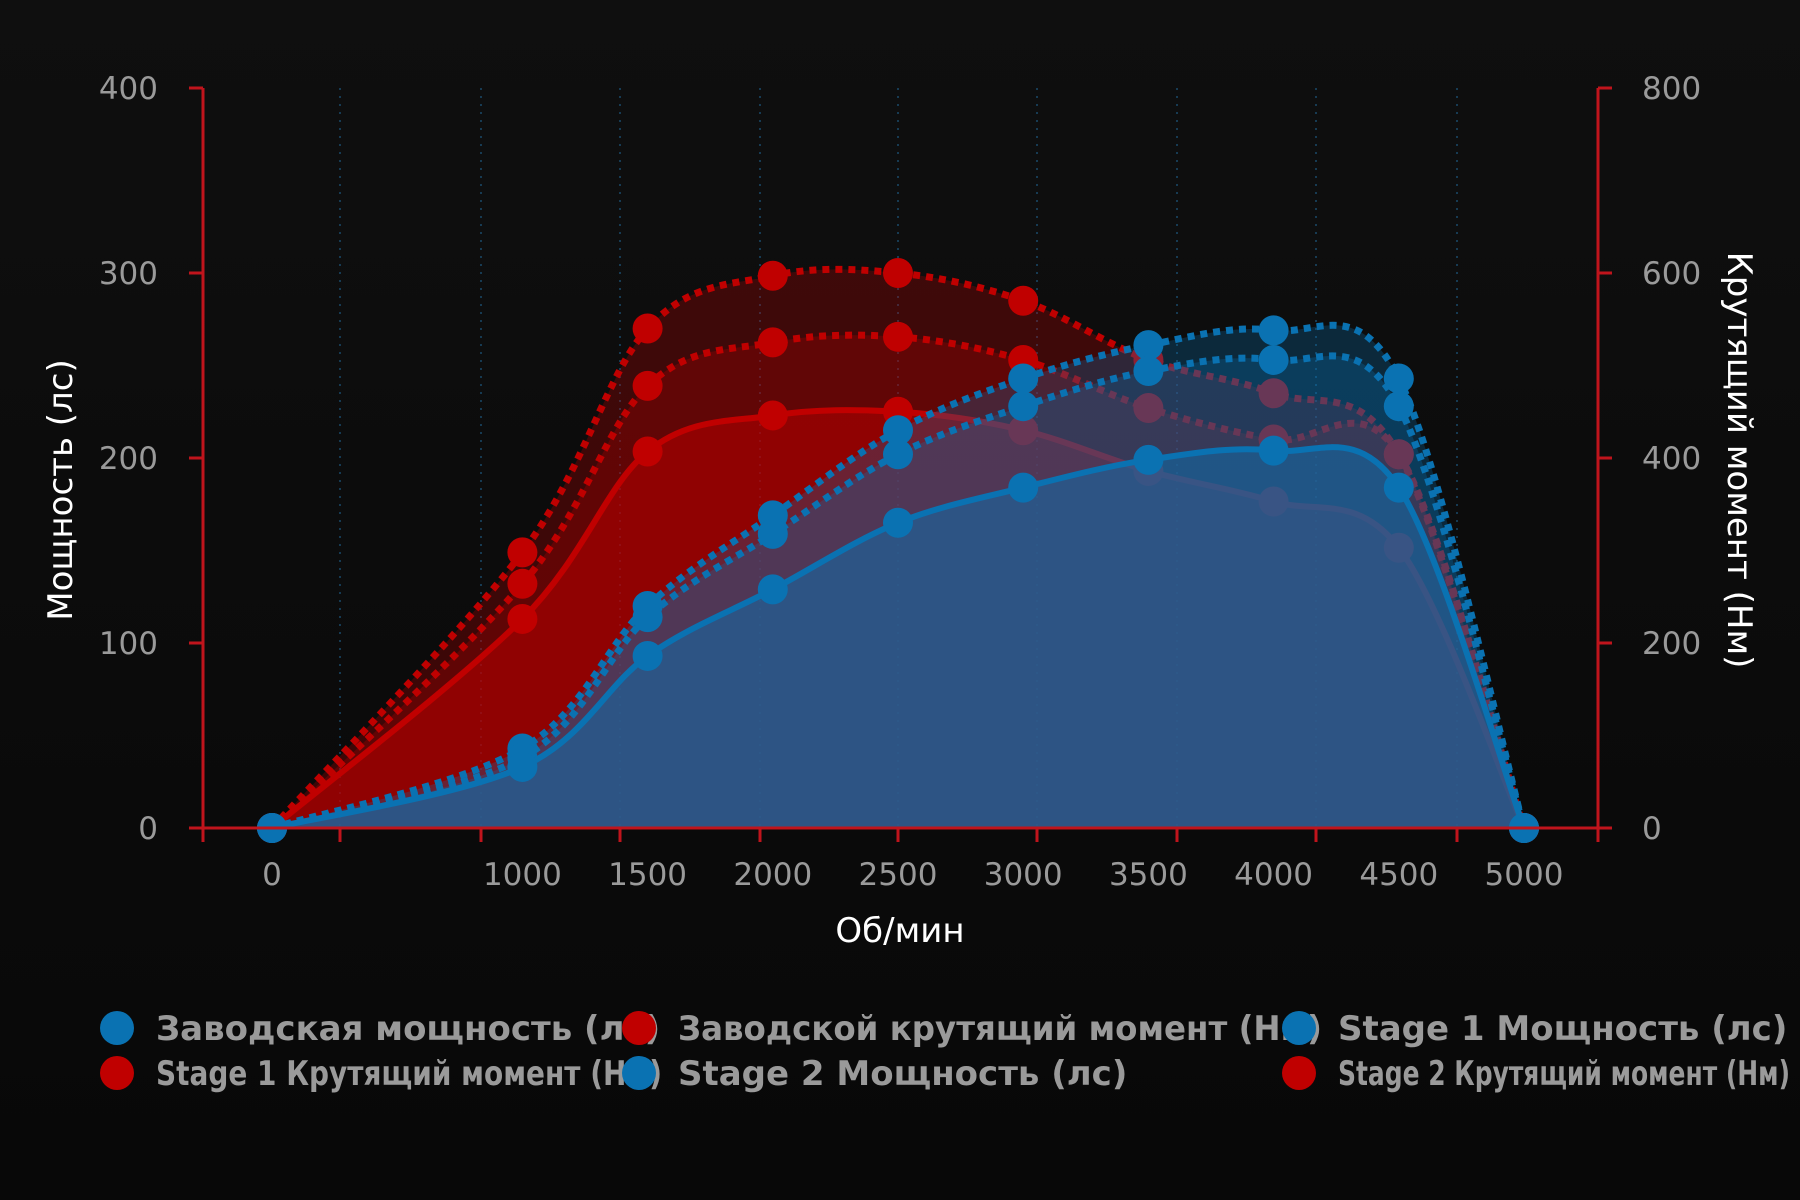 The width and height of the screenshot is (1800, 1200). What do you see at coordinates (1023, 875) in the screenshot?
I see `x-tick-label-5: 3000` at bounding box center [1023, 875].